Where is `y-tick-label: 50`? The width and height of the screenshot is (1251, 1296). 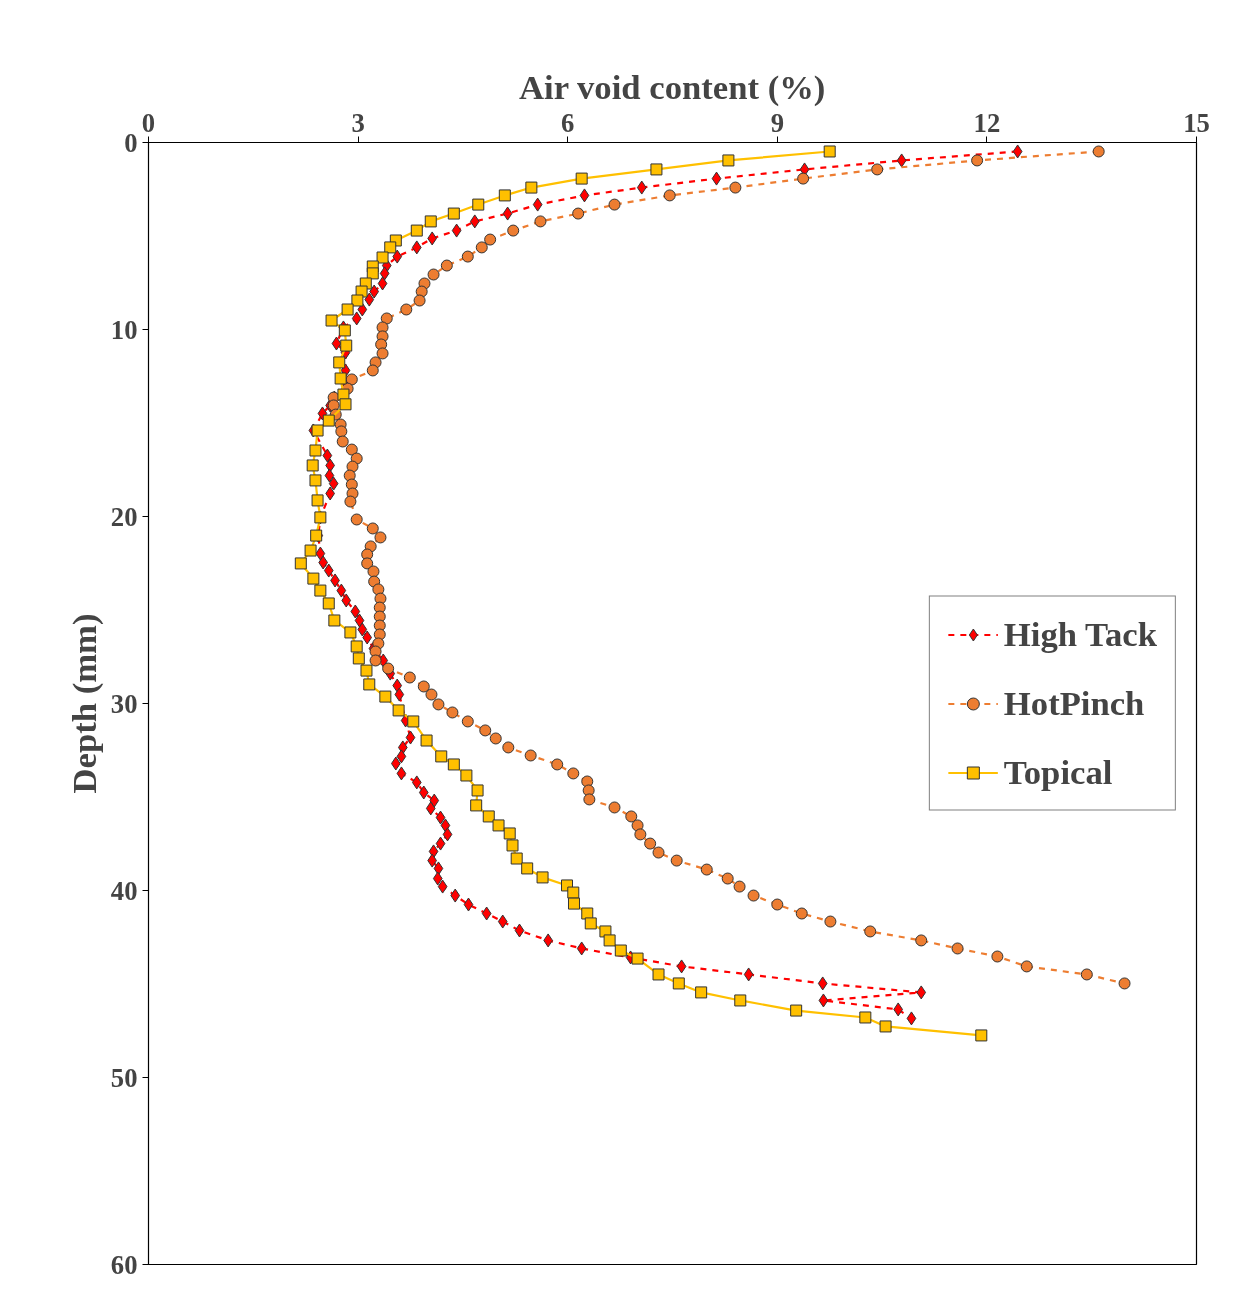 y-tick-label: 50 is located at coordinates (124, 1077).